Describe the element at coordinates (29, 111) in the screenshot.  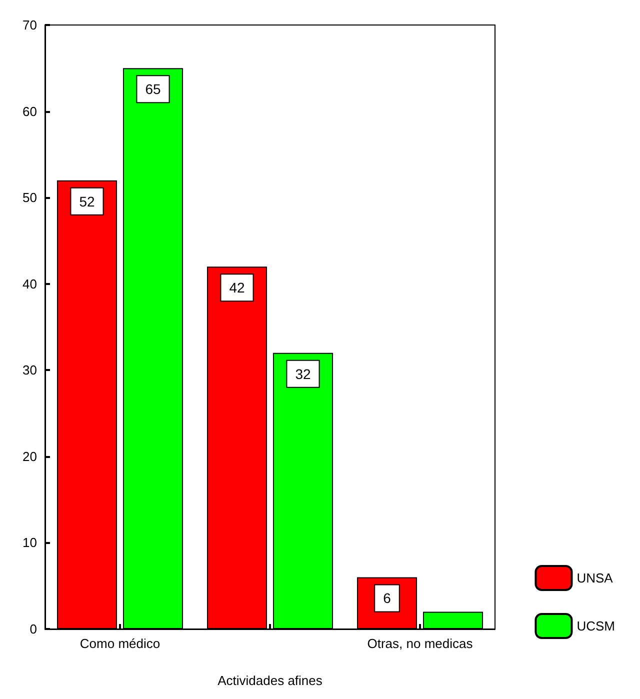
I see `y-tick-label: 60` at that location.